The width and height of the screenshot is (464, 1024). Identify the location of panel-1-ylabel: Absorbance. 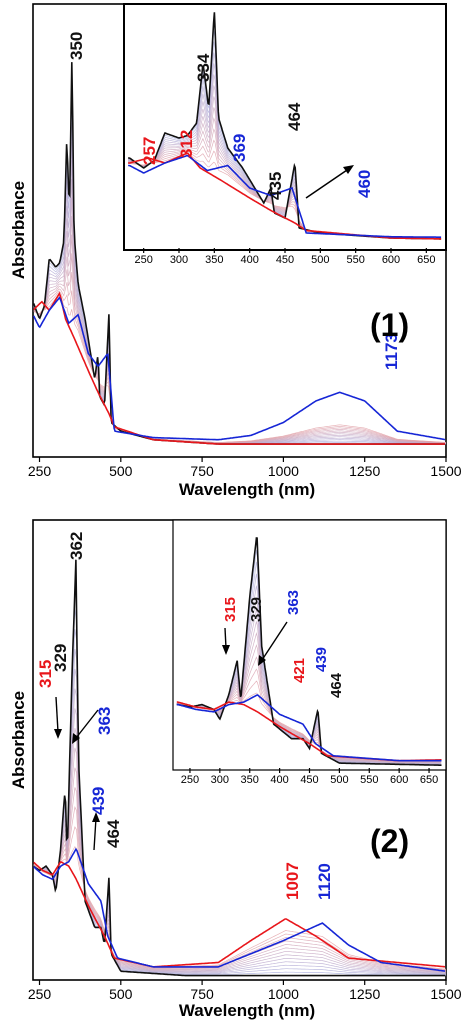
(18, 230).